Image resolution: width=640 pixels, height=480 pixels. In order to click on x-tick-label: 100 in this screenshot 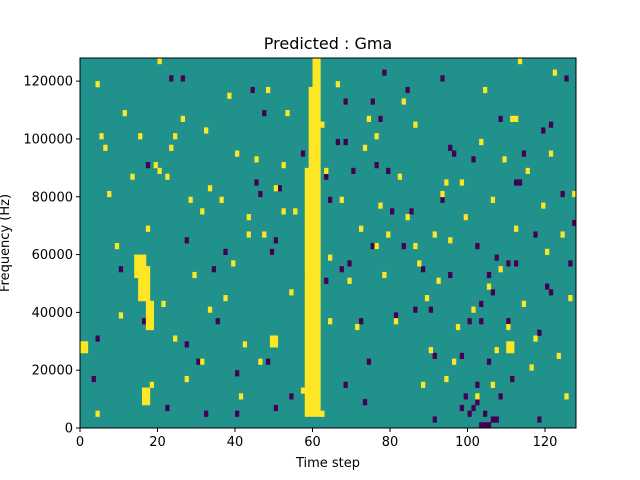, I will do `click(467, 442)`.